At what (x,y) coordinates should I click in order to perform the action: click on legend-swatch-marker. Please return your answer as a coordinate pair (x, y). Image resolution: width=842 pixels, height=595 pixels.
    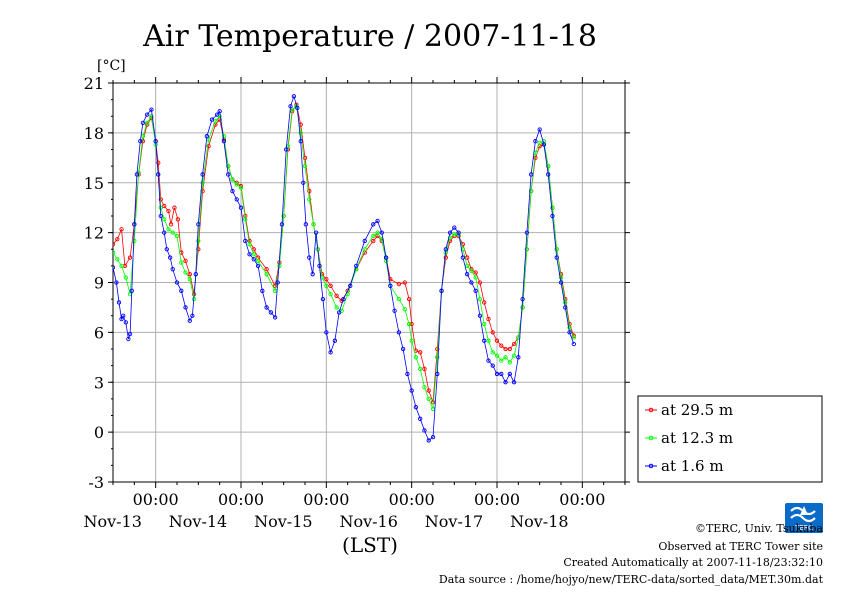
    Looking at the image, I should click on (651, 438).